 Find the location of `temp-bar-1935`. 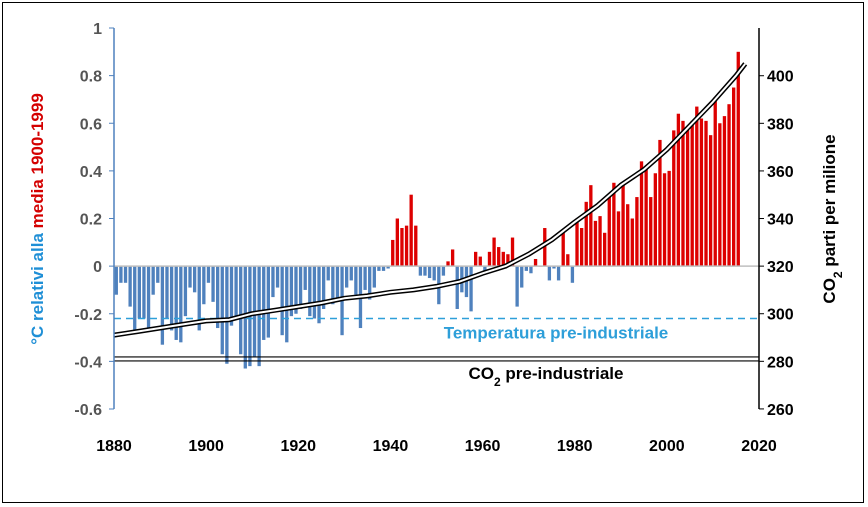

temp-bar-1935 is located at coordinates (370, 283).